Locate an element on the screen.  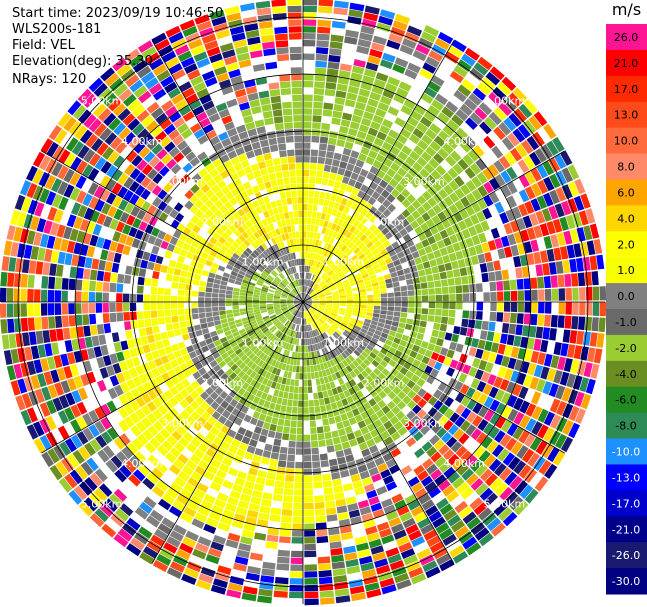
colorbar-swatch is located at coordinates (626, 374).